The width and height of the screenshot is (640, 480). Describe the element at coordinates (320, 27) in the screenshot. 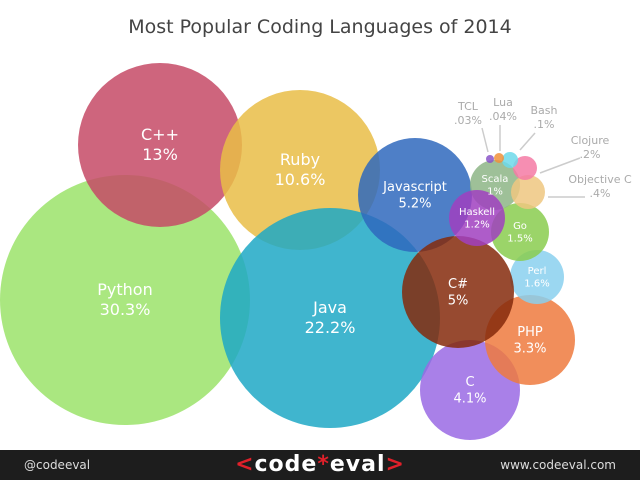

I see `chart-title: Most Popular Coding Languages of 2014` at that location.